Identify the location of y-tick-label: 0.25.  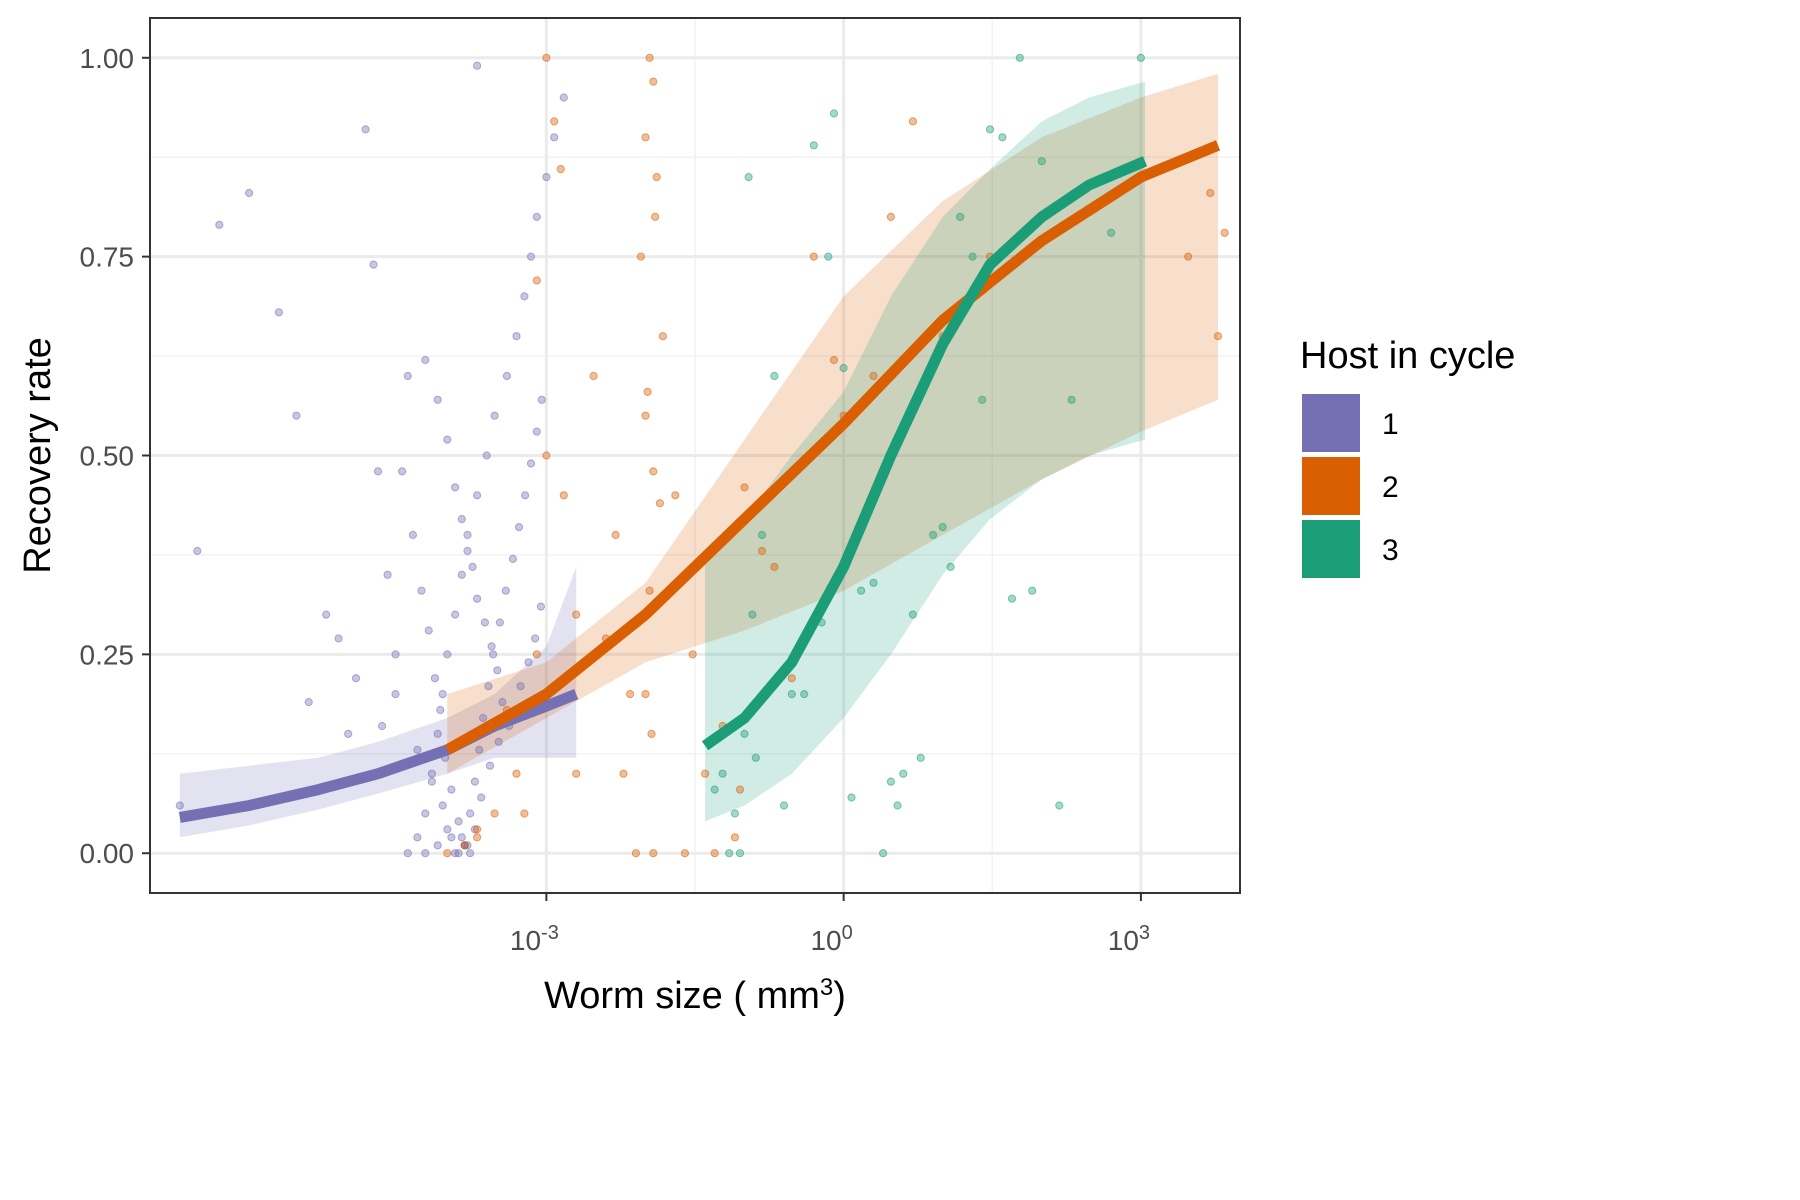
(107, 654).